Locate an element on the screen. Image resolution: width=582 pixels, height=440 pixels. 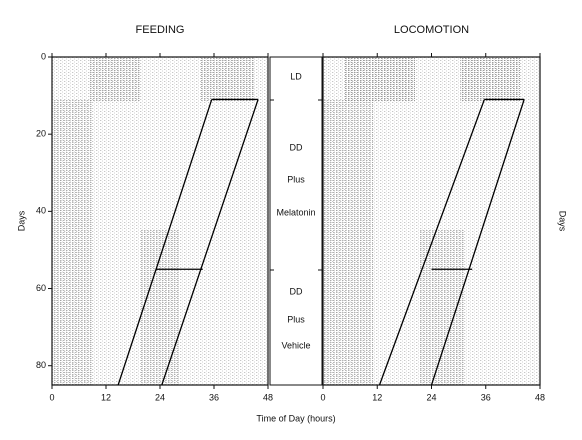
y-tick-label: 20 is located at coordinates (41, 134).